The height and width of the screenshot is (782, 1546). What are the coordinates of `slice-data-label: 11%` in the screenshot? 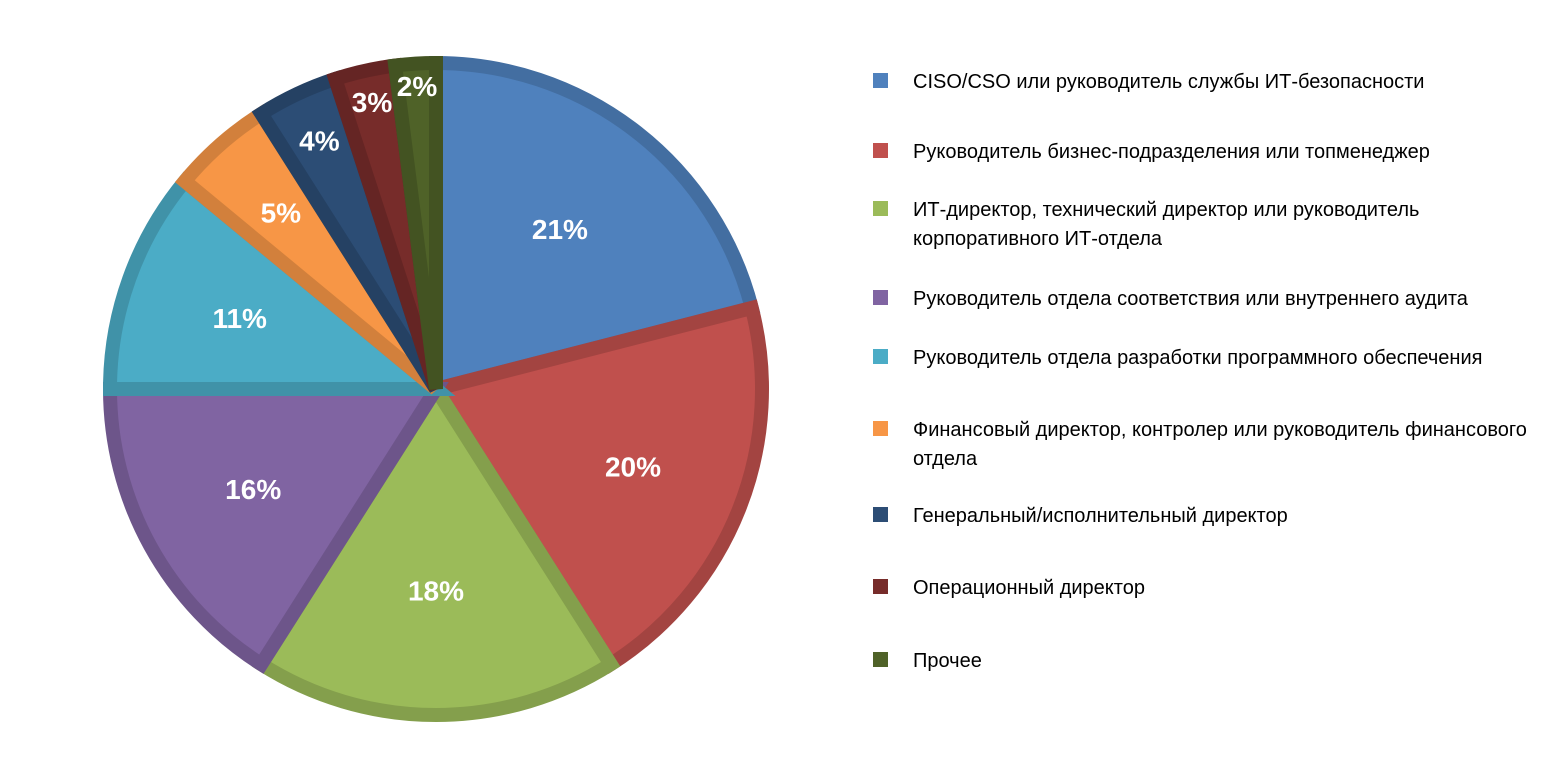 It's located at (239, 318).